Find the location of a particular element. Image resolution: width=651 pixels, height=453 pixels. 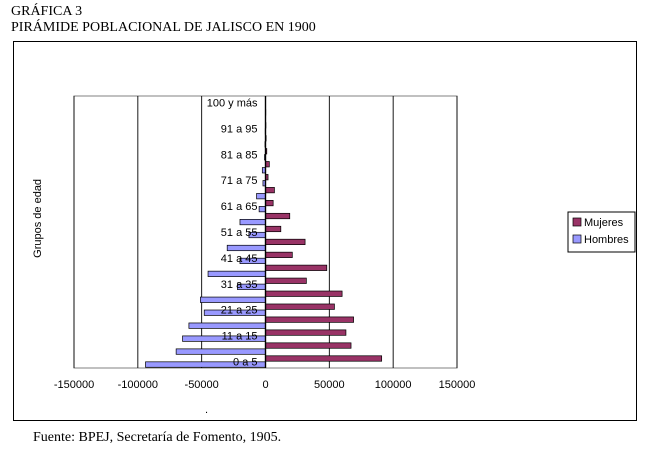

footnote-mark: . is located at coordinates (206, 410).